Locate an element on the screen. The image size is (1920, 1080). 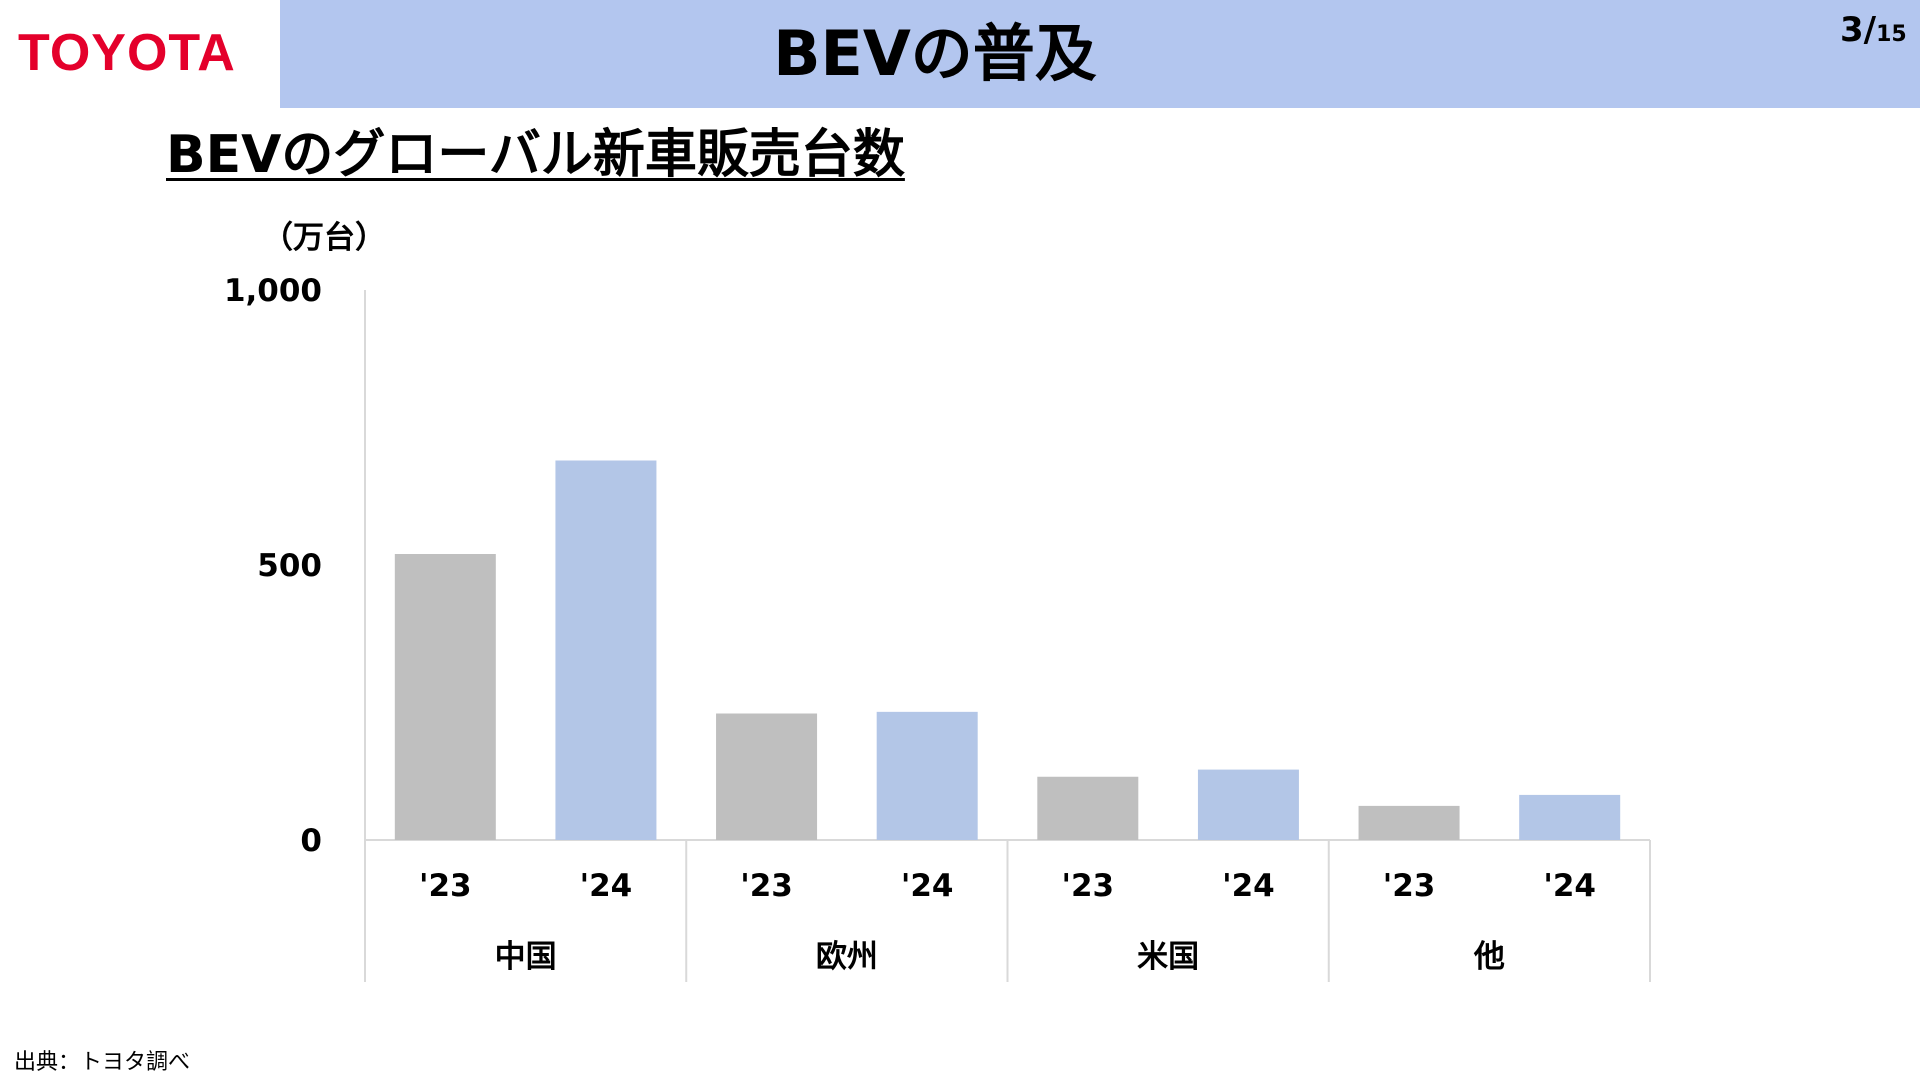
y-tick-label: 0 is located at coordinates (311, 841).